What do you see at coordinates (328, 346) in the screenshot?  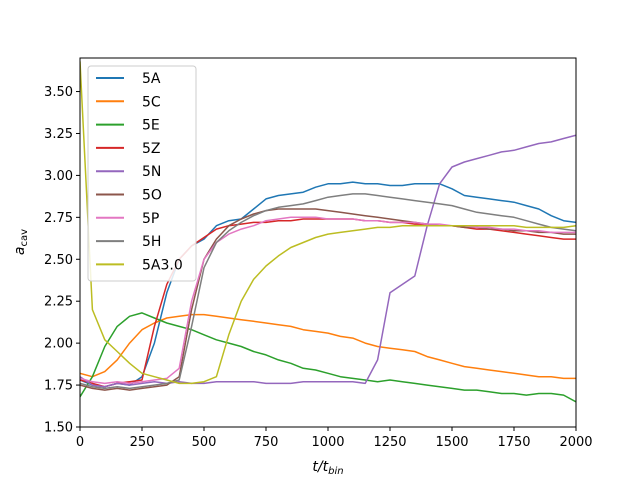 I see `series-line-5c` at bounding box center [328, 346].